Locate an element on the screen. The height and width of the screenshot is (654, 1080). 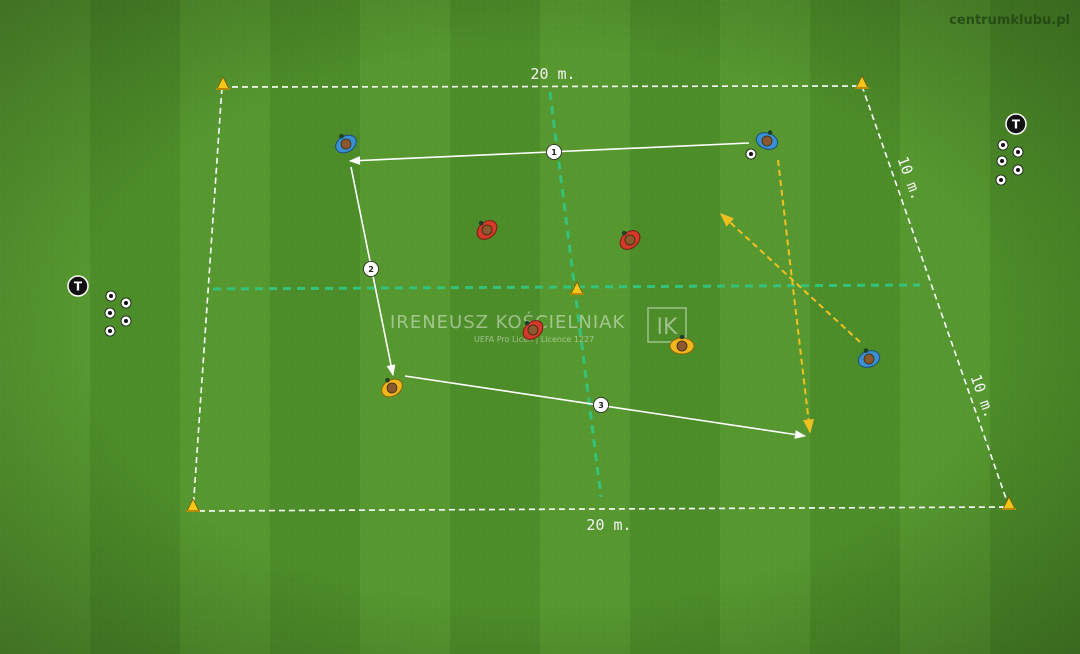
coach-left: T is located at coordinates (78, 286).